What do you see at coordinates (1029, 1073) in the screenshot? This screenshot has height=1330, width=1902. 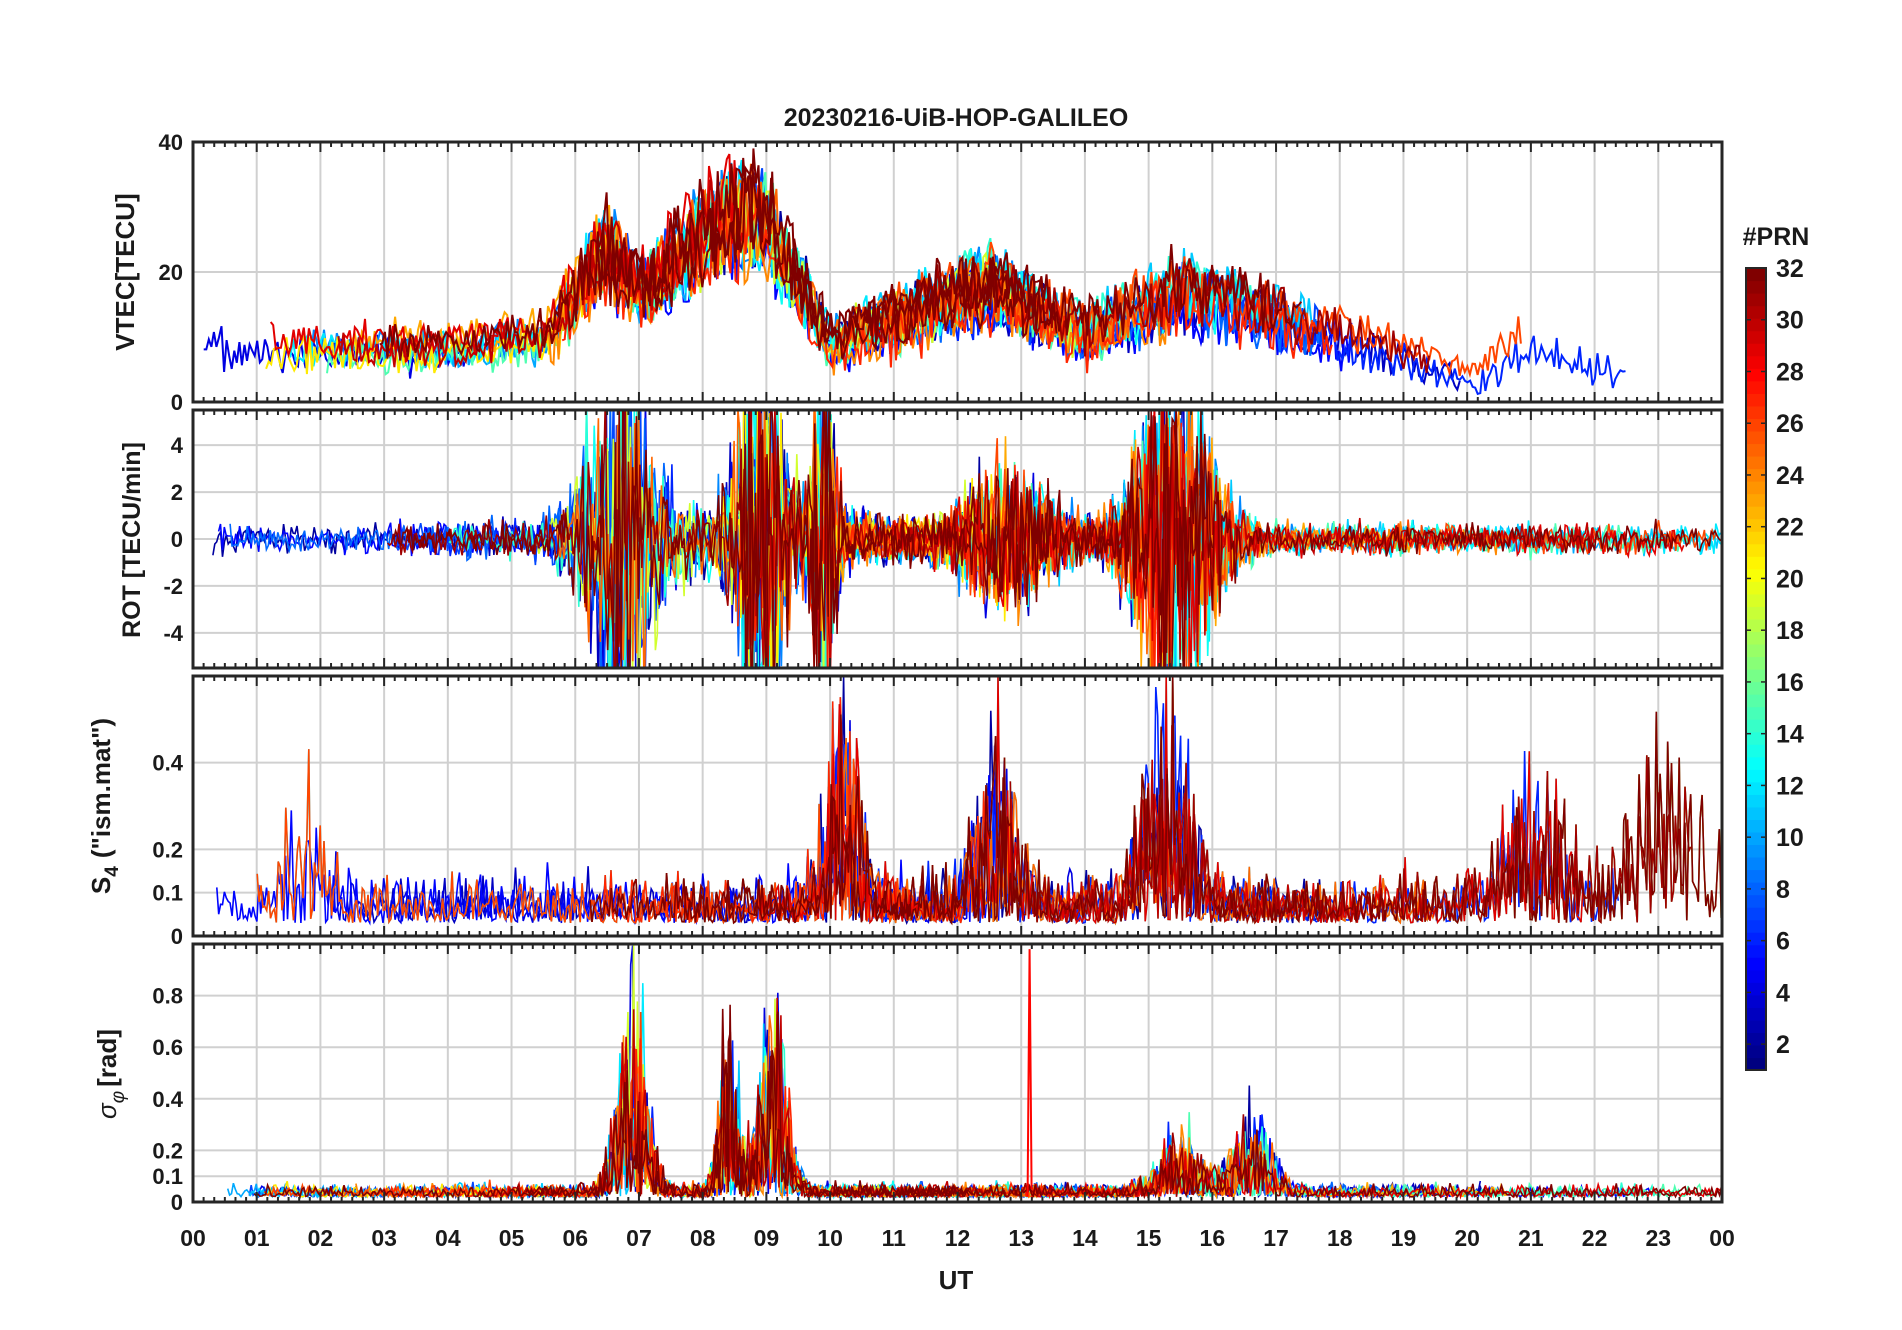 I see `sigma-phi-spike` at bounding box center [1029, 1073].